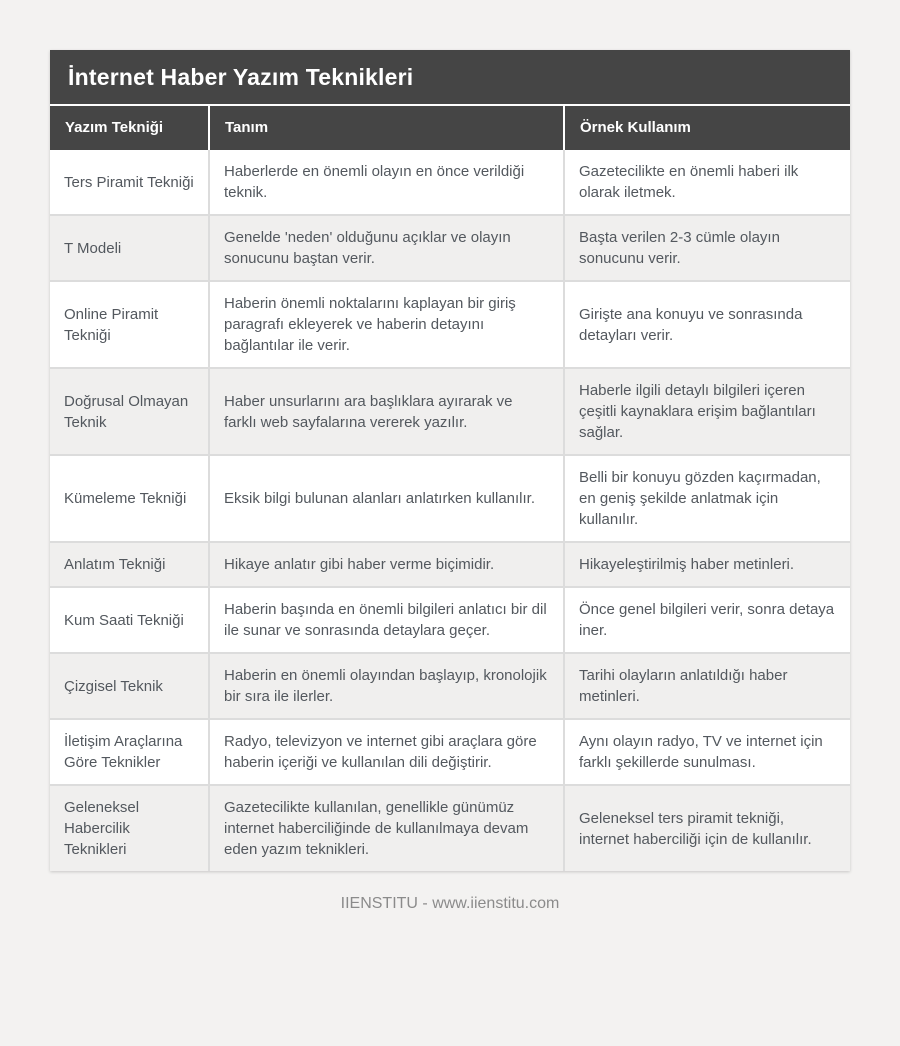 Image resolution: width=900 pixels, height=1046 pixels. Describe the element at coordinates (130, 563) in the screenshot. I see `technique-cell: Anlatım Tekniği` at that location.